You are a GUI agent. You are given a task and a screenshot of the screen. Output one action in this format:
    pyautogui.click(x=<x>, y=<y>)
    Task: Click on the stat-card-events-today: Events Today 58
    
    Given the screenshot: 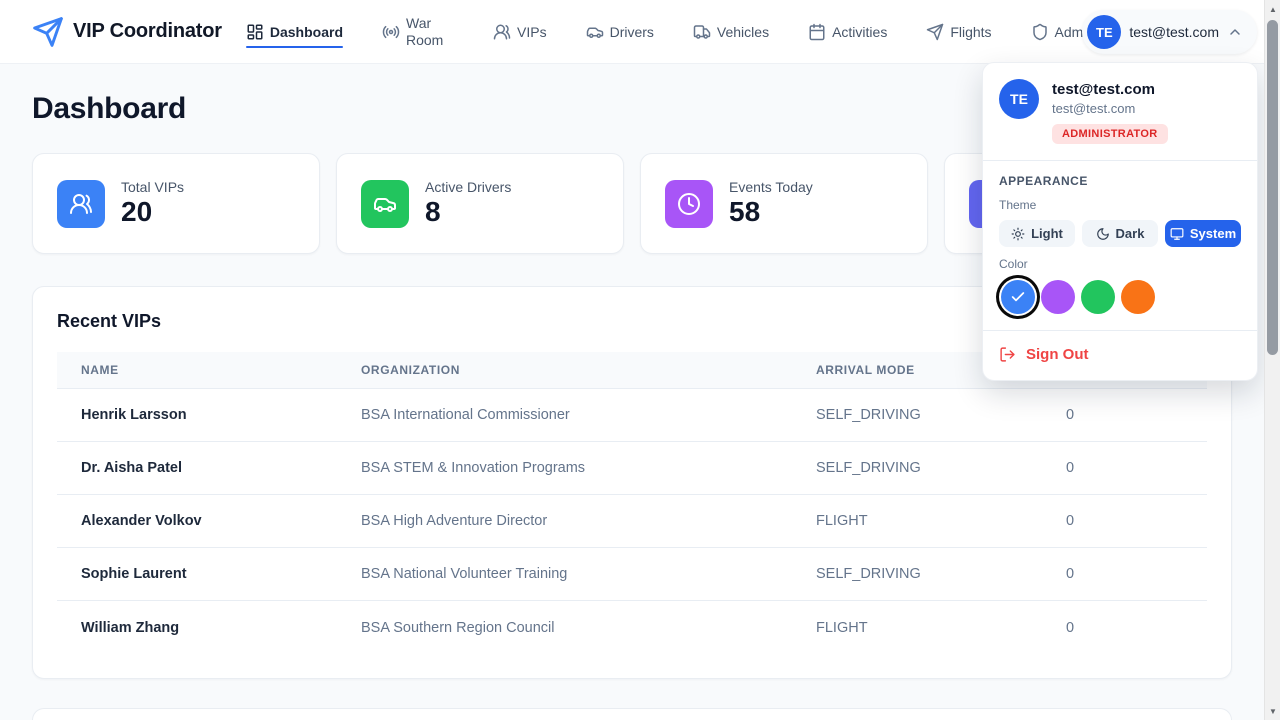 What is the action you would take?
    pyautogui.click(x=784, y=203)
    